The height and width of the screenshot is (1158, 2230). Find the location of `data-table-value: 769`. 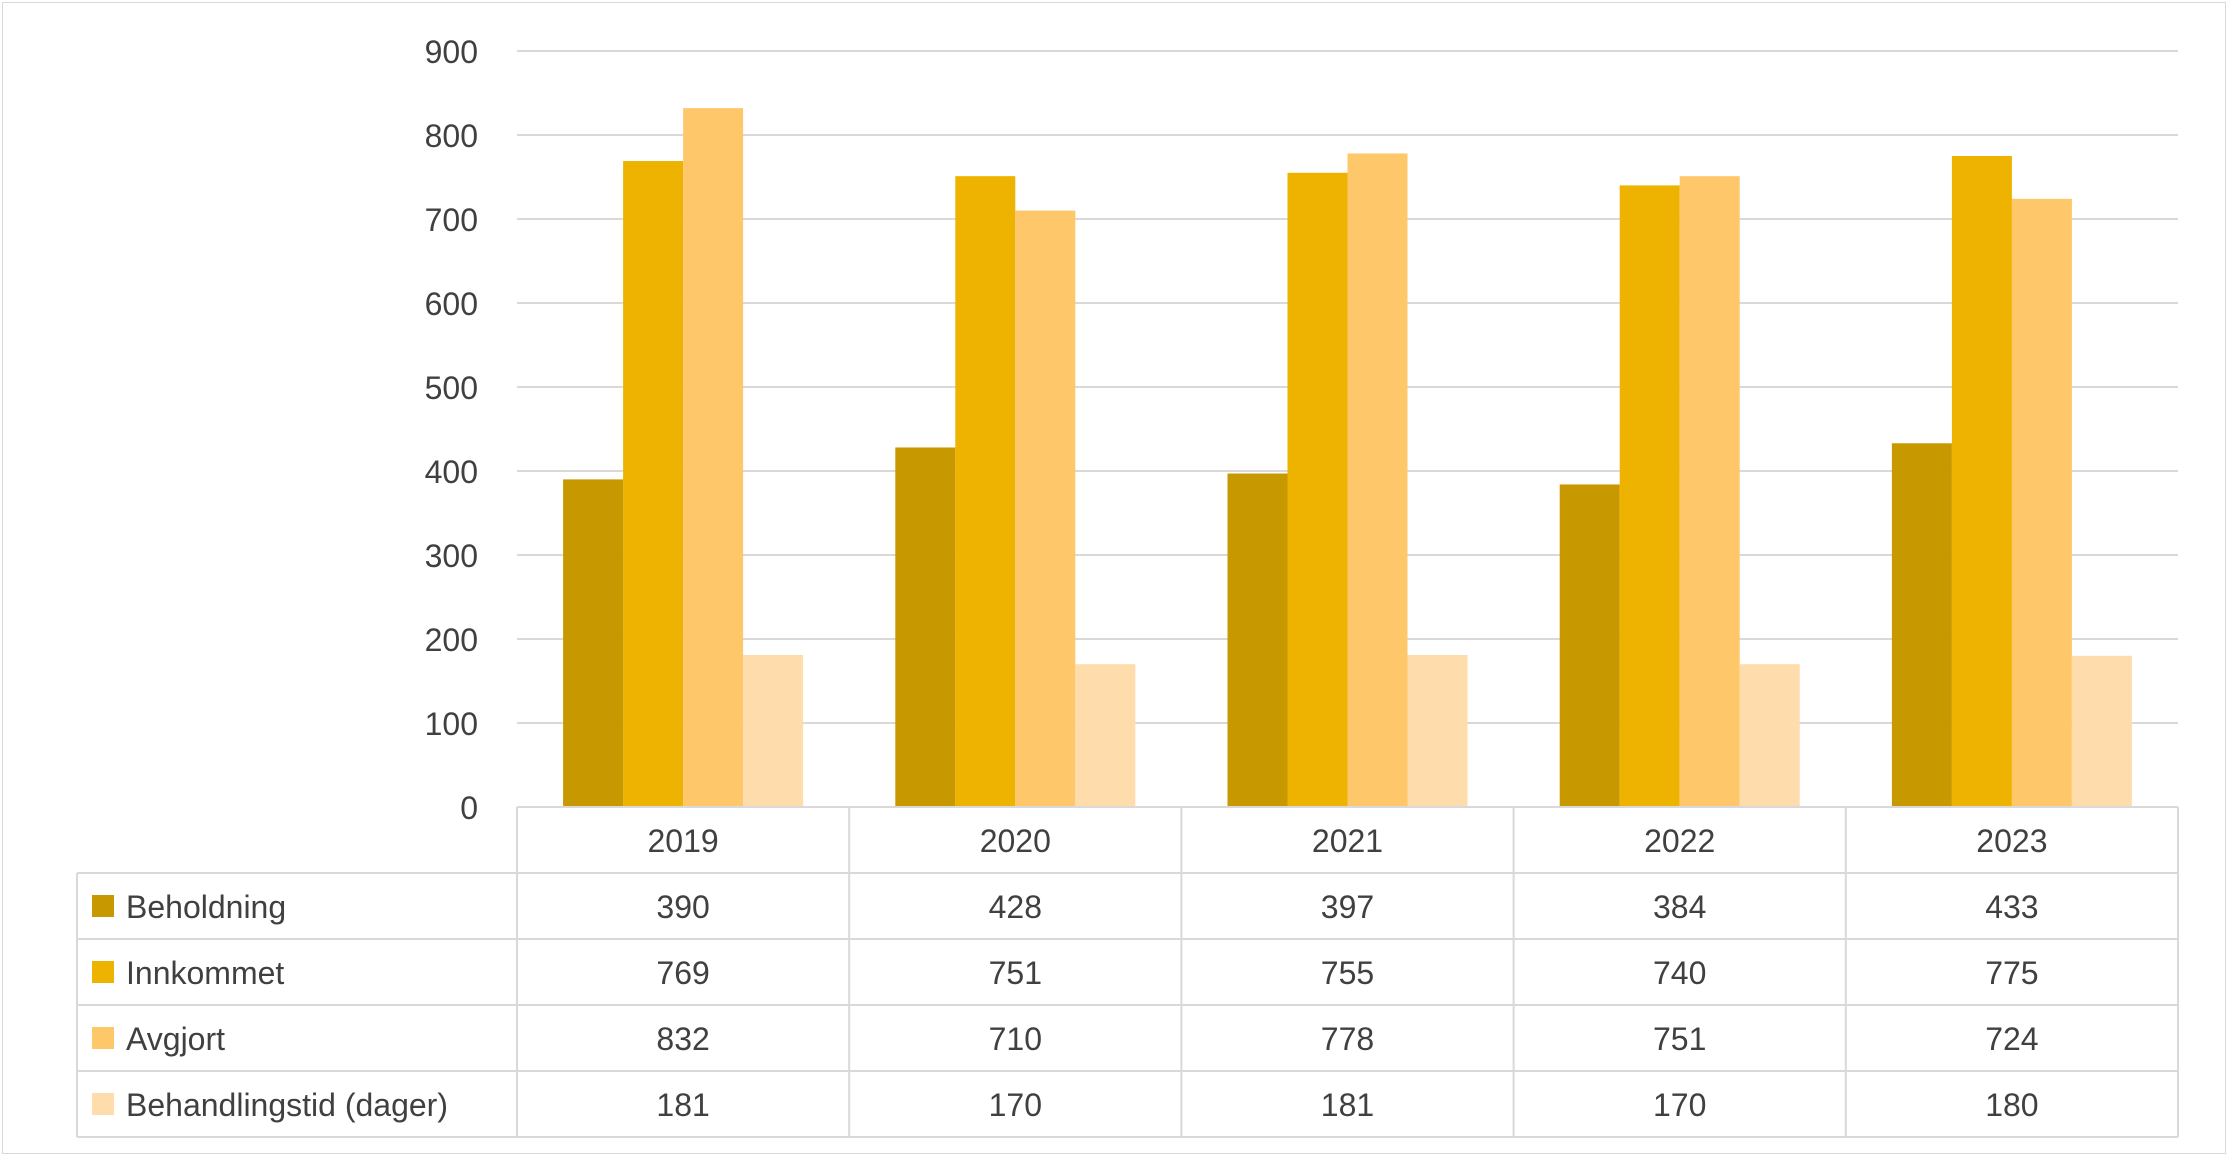

data-table-value: 769 is located at coordinates (682, 973).